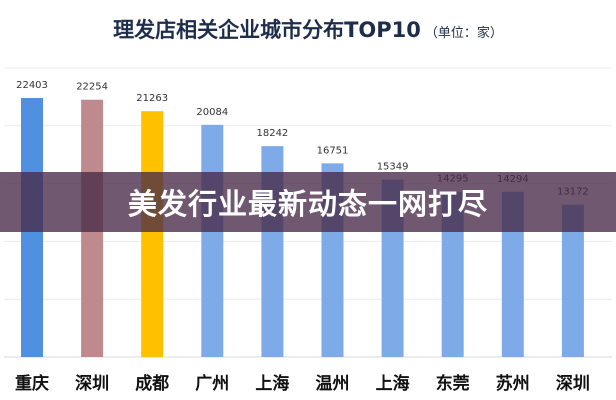 This screenshot has height=400, width=616. What do you see at coordinates (267, 30) in the screenshot?
I see `chart-title-main: 理发店相关企业城市分布TOP10` at bounding box center [267, 30].